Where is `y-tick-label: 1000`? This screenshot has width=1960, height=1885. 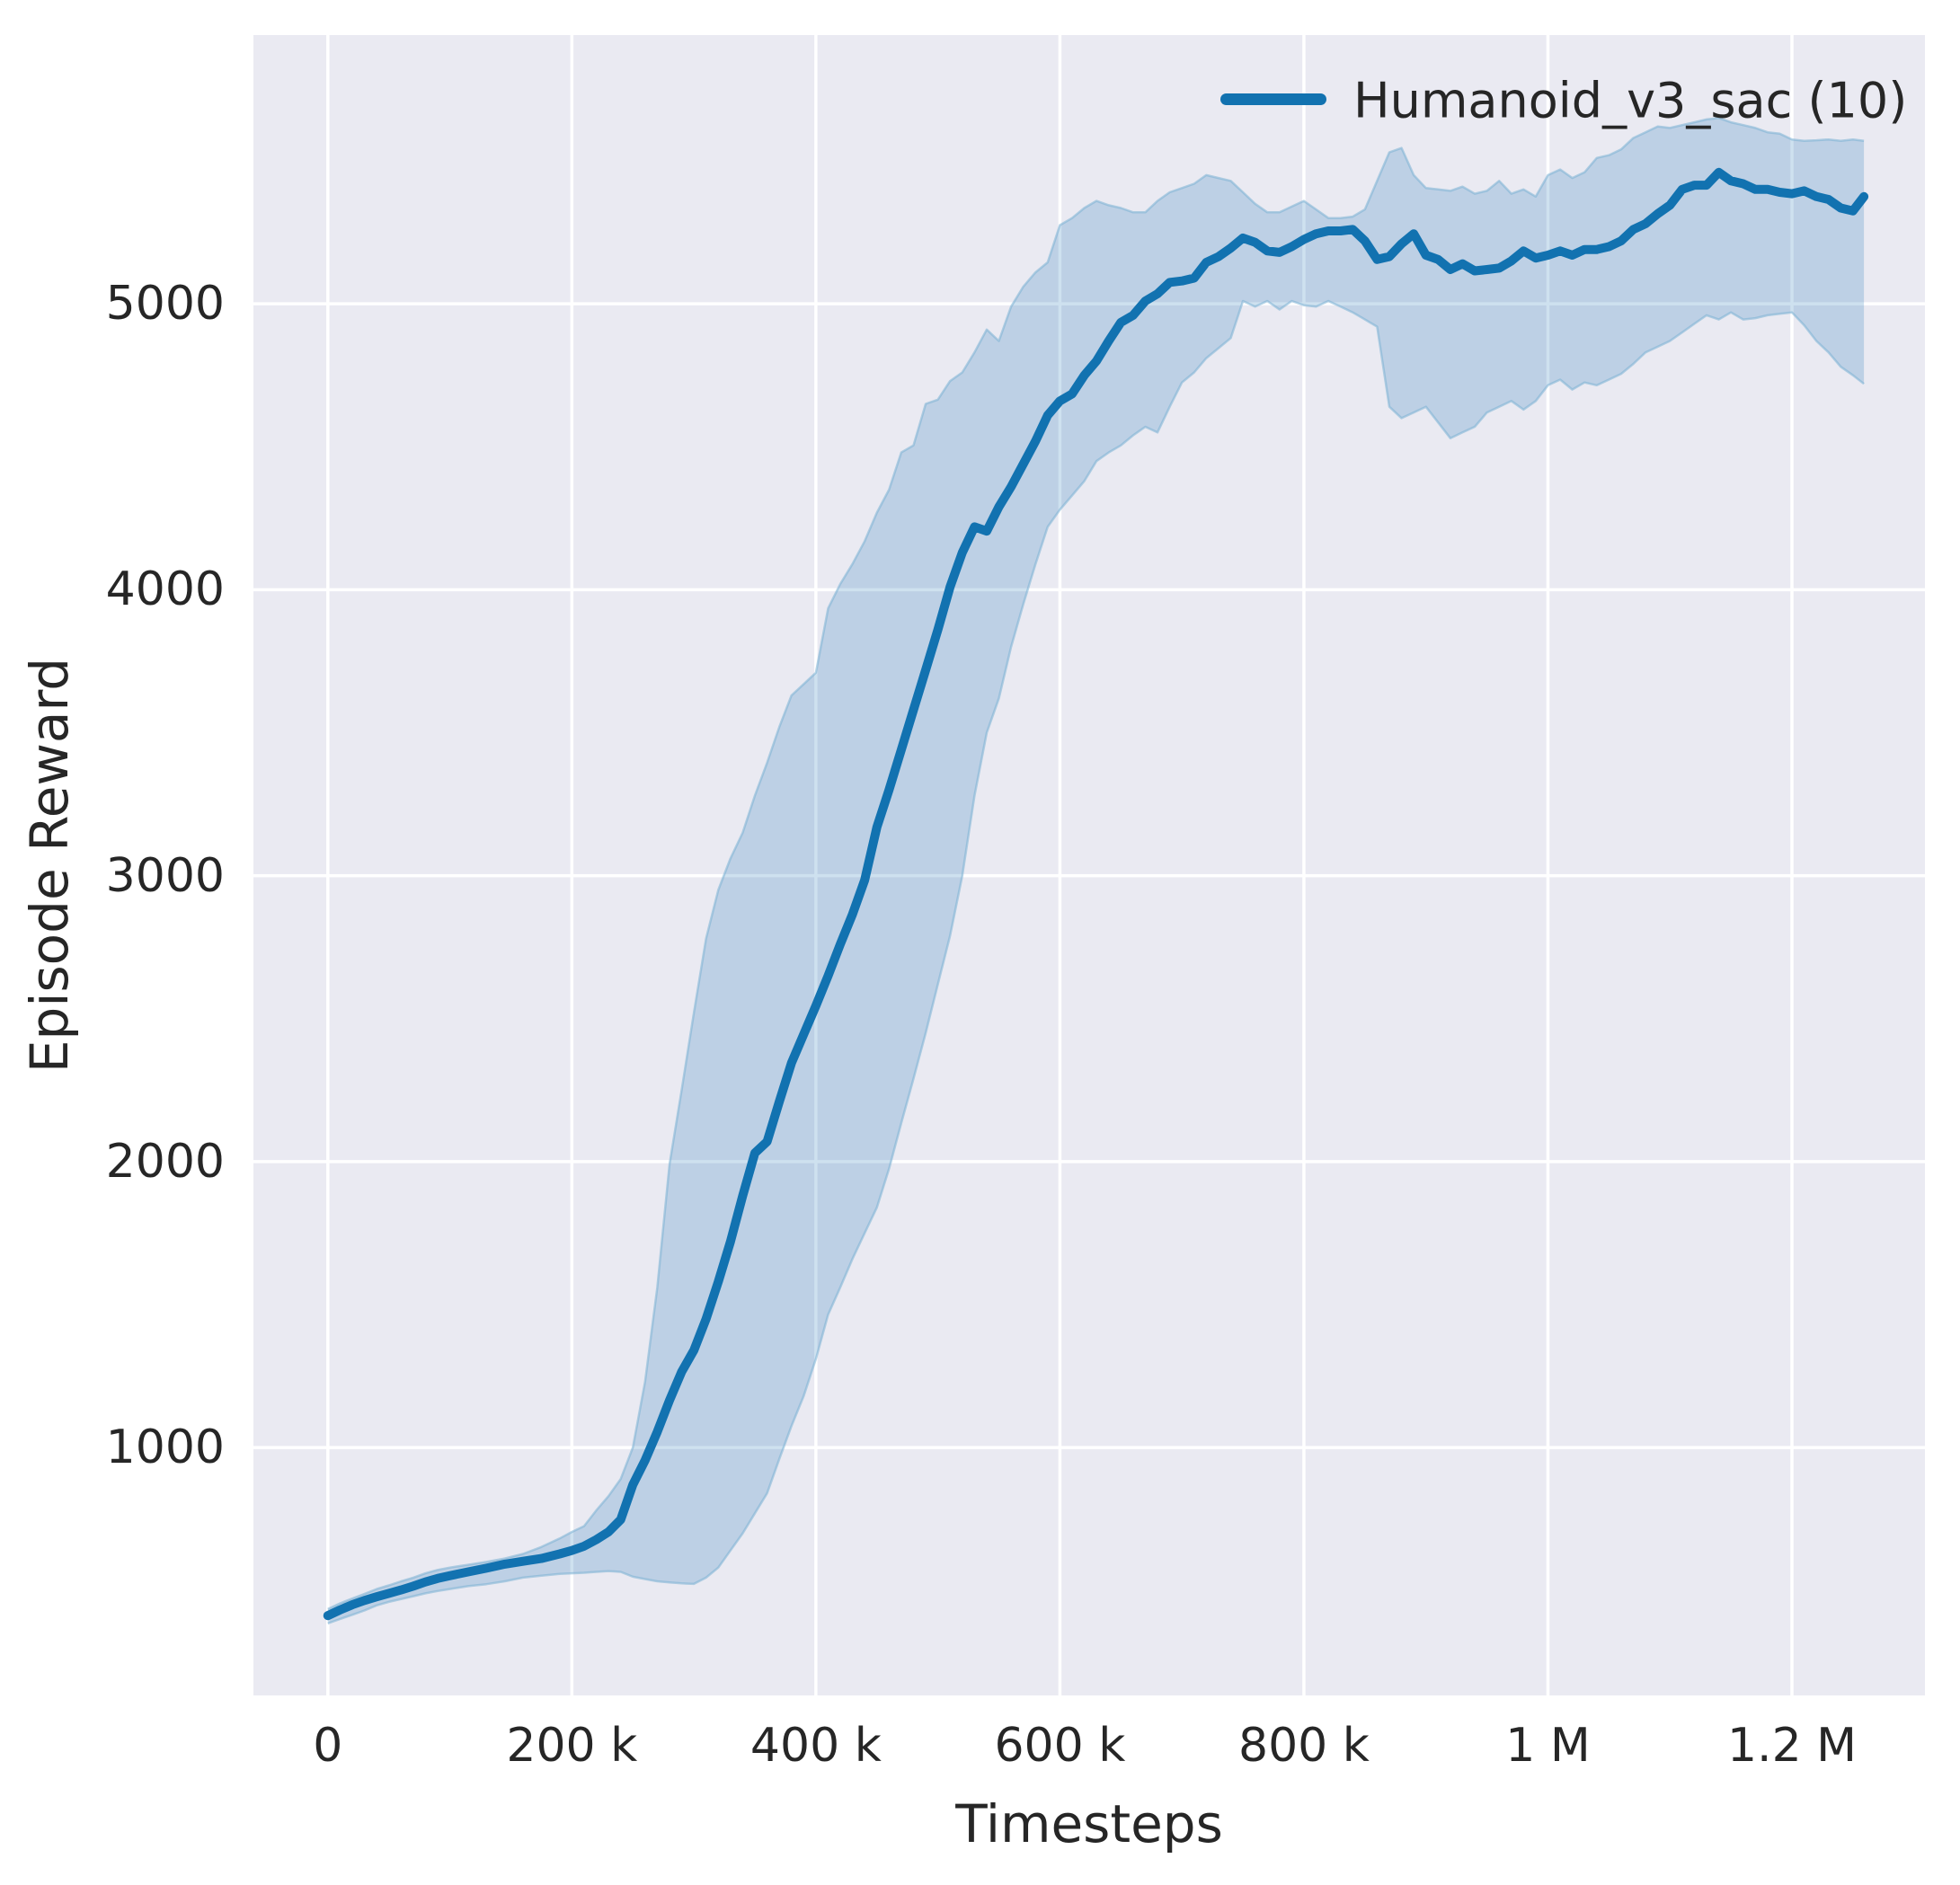
y-tick-label: 1000 is located at coordinates (165, 1447).